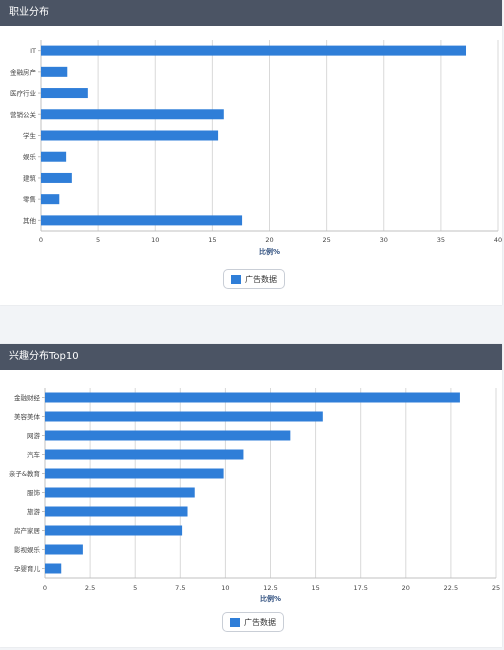 This screenshot has height=650, width=504. I want to click on category-label: 网游, so click(34, 435).